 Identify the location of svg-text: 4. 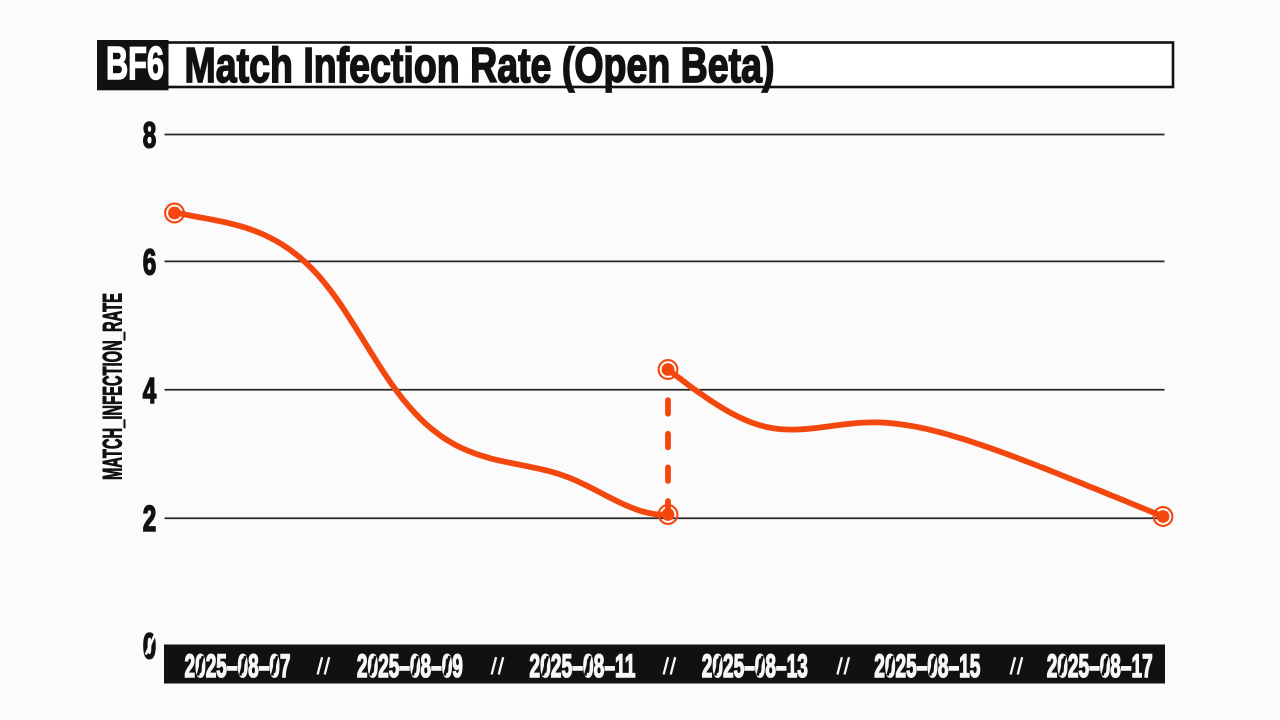
(150, 390).